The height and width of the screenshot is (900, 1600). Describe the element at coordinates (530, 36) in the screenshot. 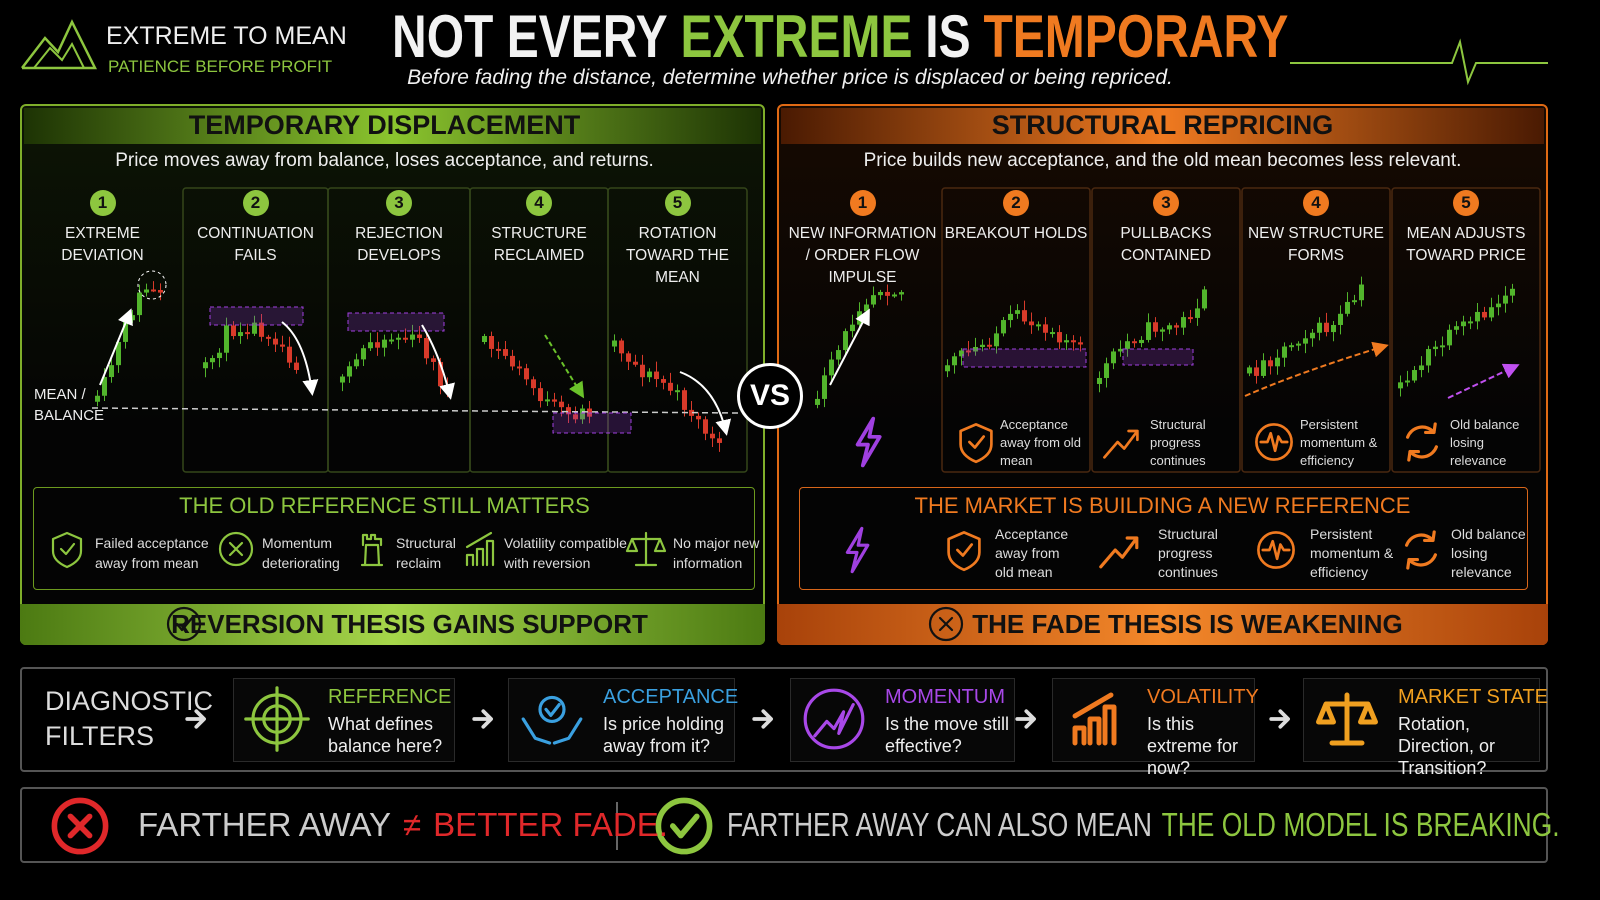

I see `title-lead: NOT EVERY` at that location.